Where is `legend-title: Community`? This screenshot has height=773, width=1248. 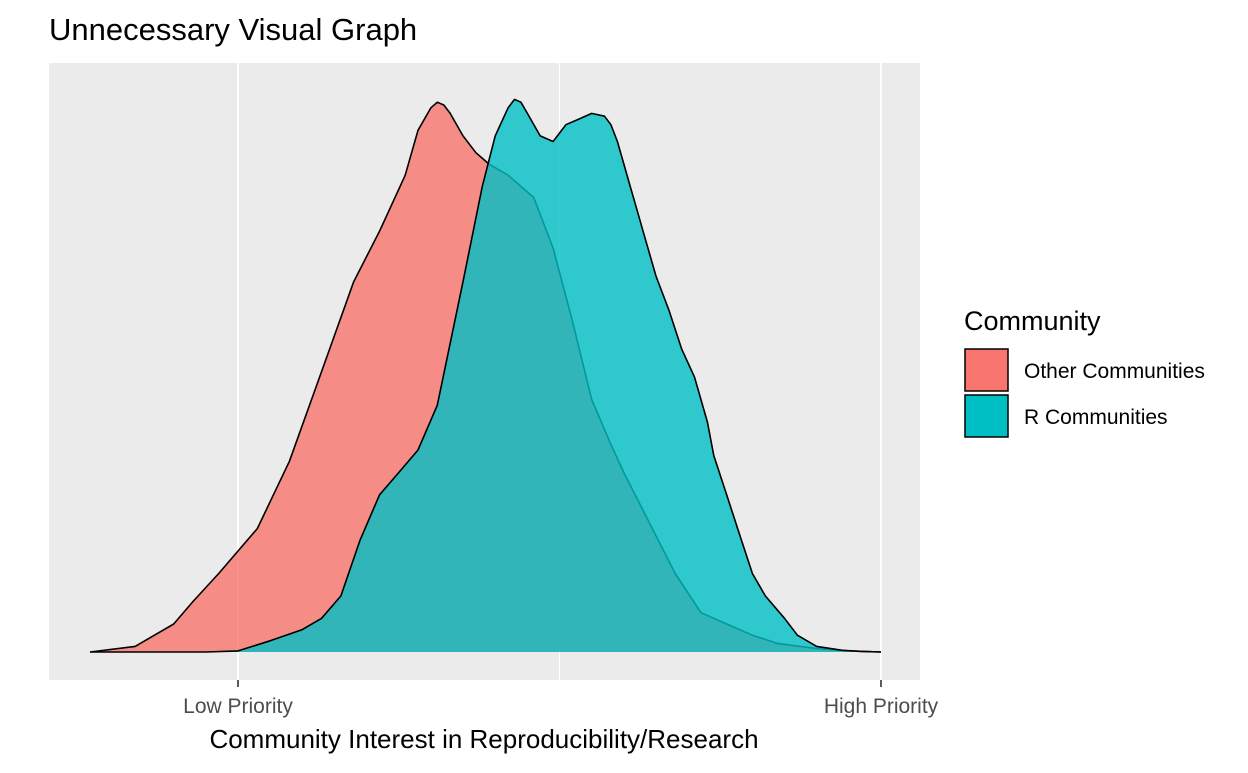
legend-title: Community is located at coordinates (1032, 321).